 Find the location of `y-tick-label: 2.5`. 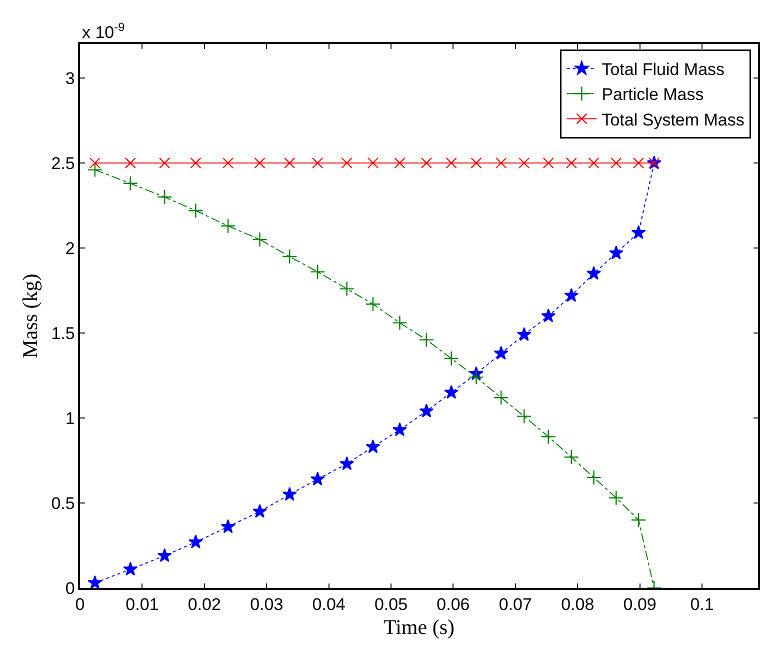

y-tick-label: 2.5 is located at coordinates (63, 163).